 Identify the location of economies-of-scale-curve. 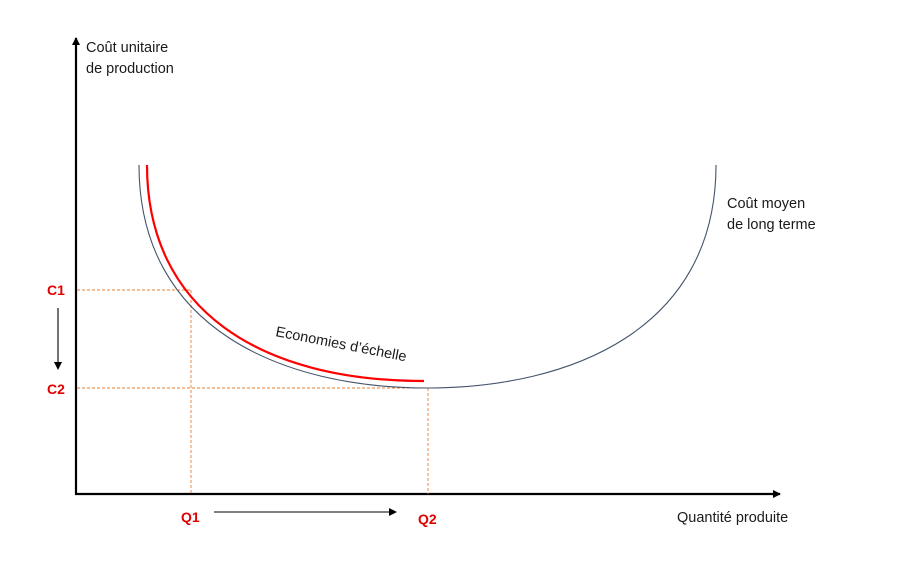
(285, 273).